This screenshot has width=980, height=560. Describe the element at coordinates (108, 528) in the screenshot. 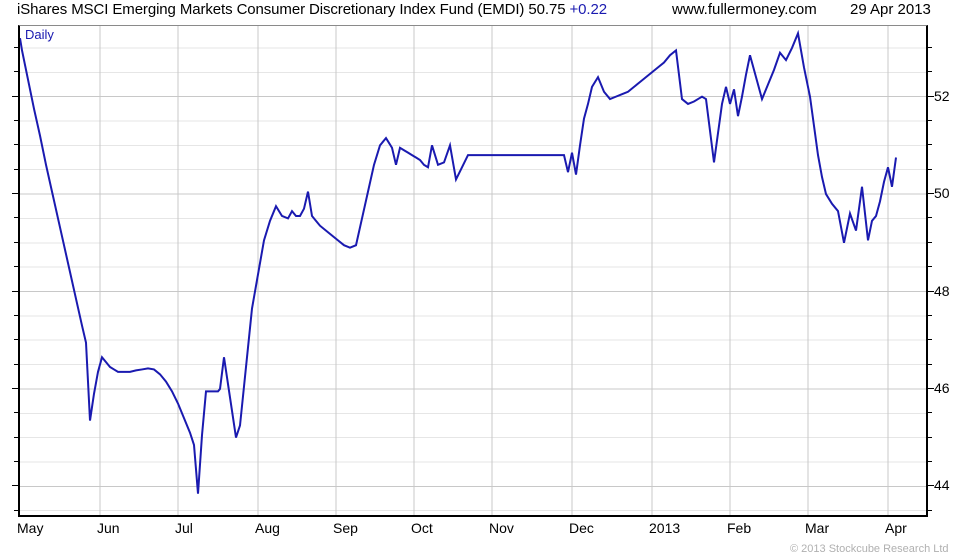

I see `x-axis-tick-label: Jun` at that location.